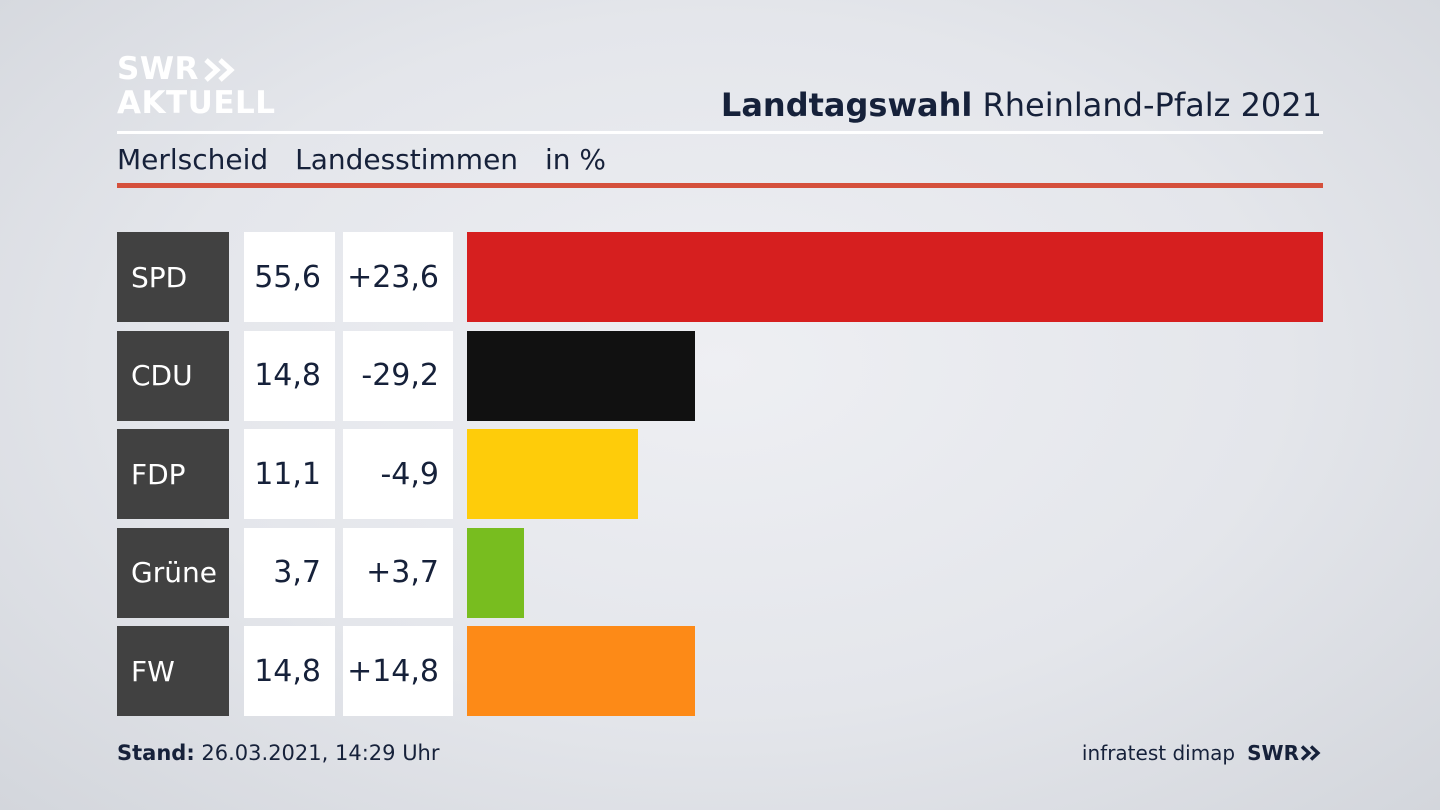 The height and width of the screenshot is (810, 1440). What do you see at coordinates (720, 132) in the screenshot?
I see `header-divider` at bounding box center [720, 132].